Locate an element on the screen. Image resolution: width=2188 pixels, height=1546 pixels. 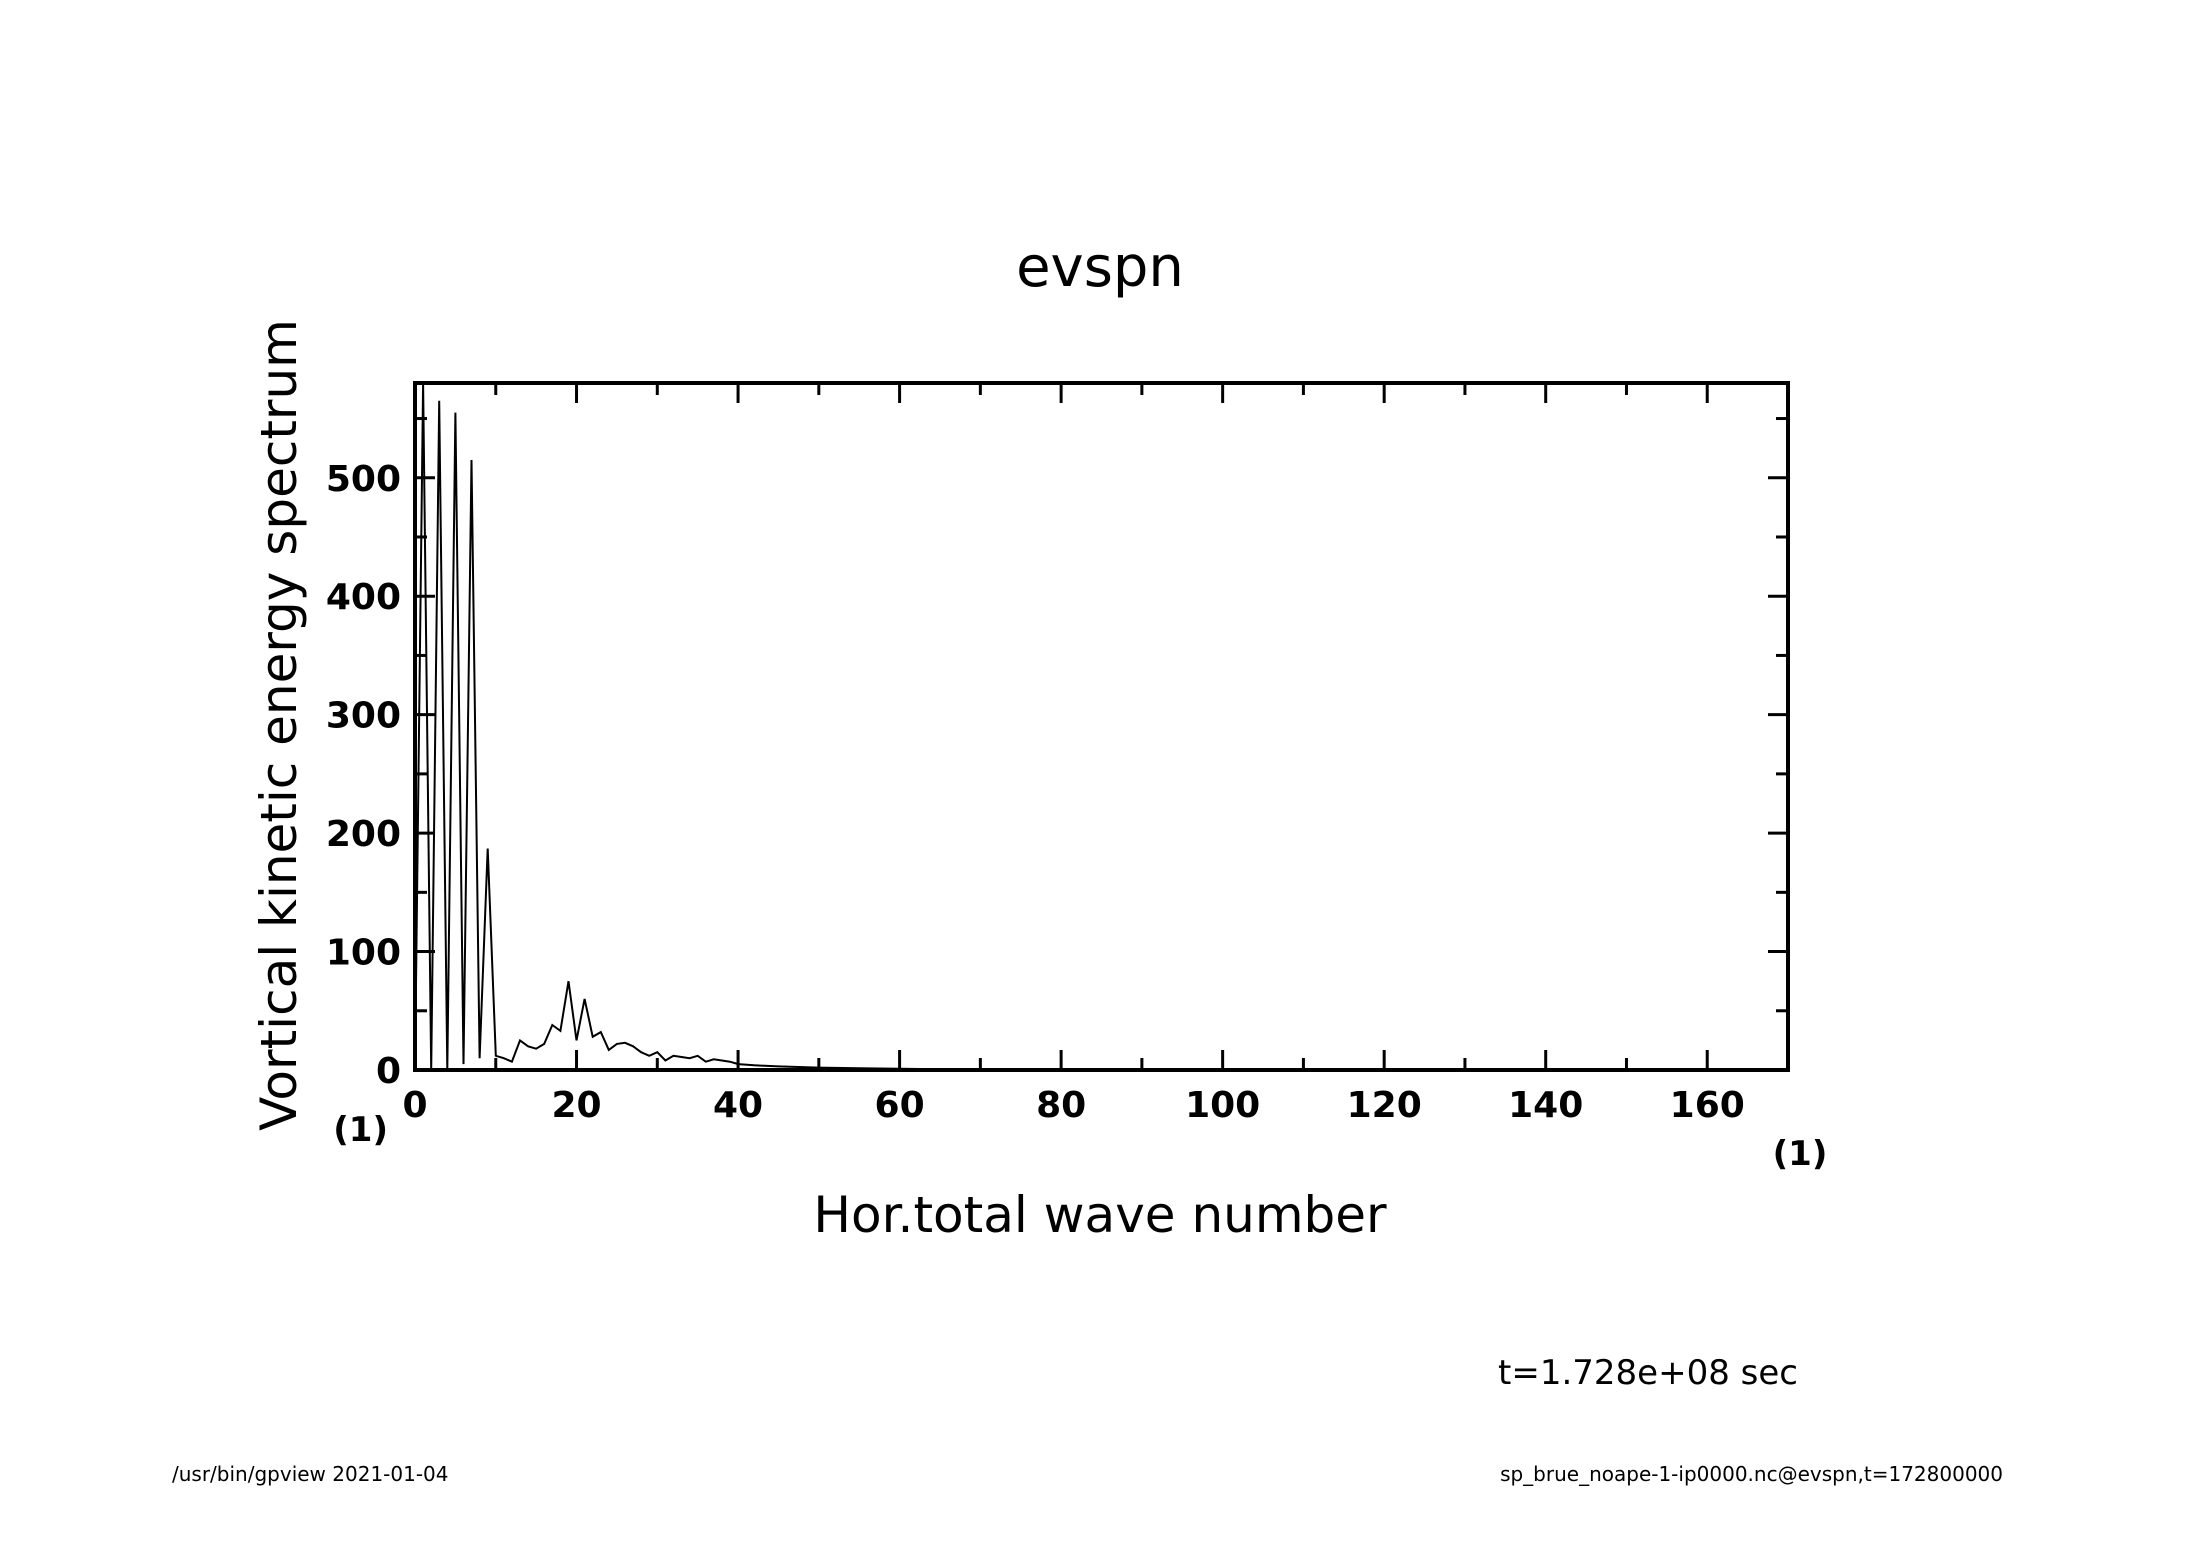
x-tick-label: 100 is located at coordinates (1222, 1105).